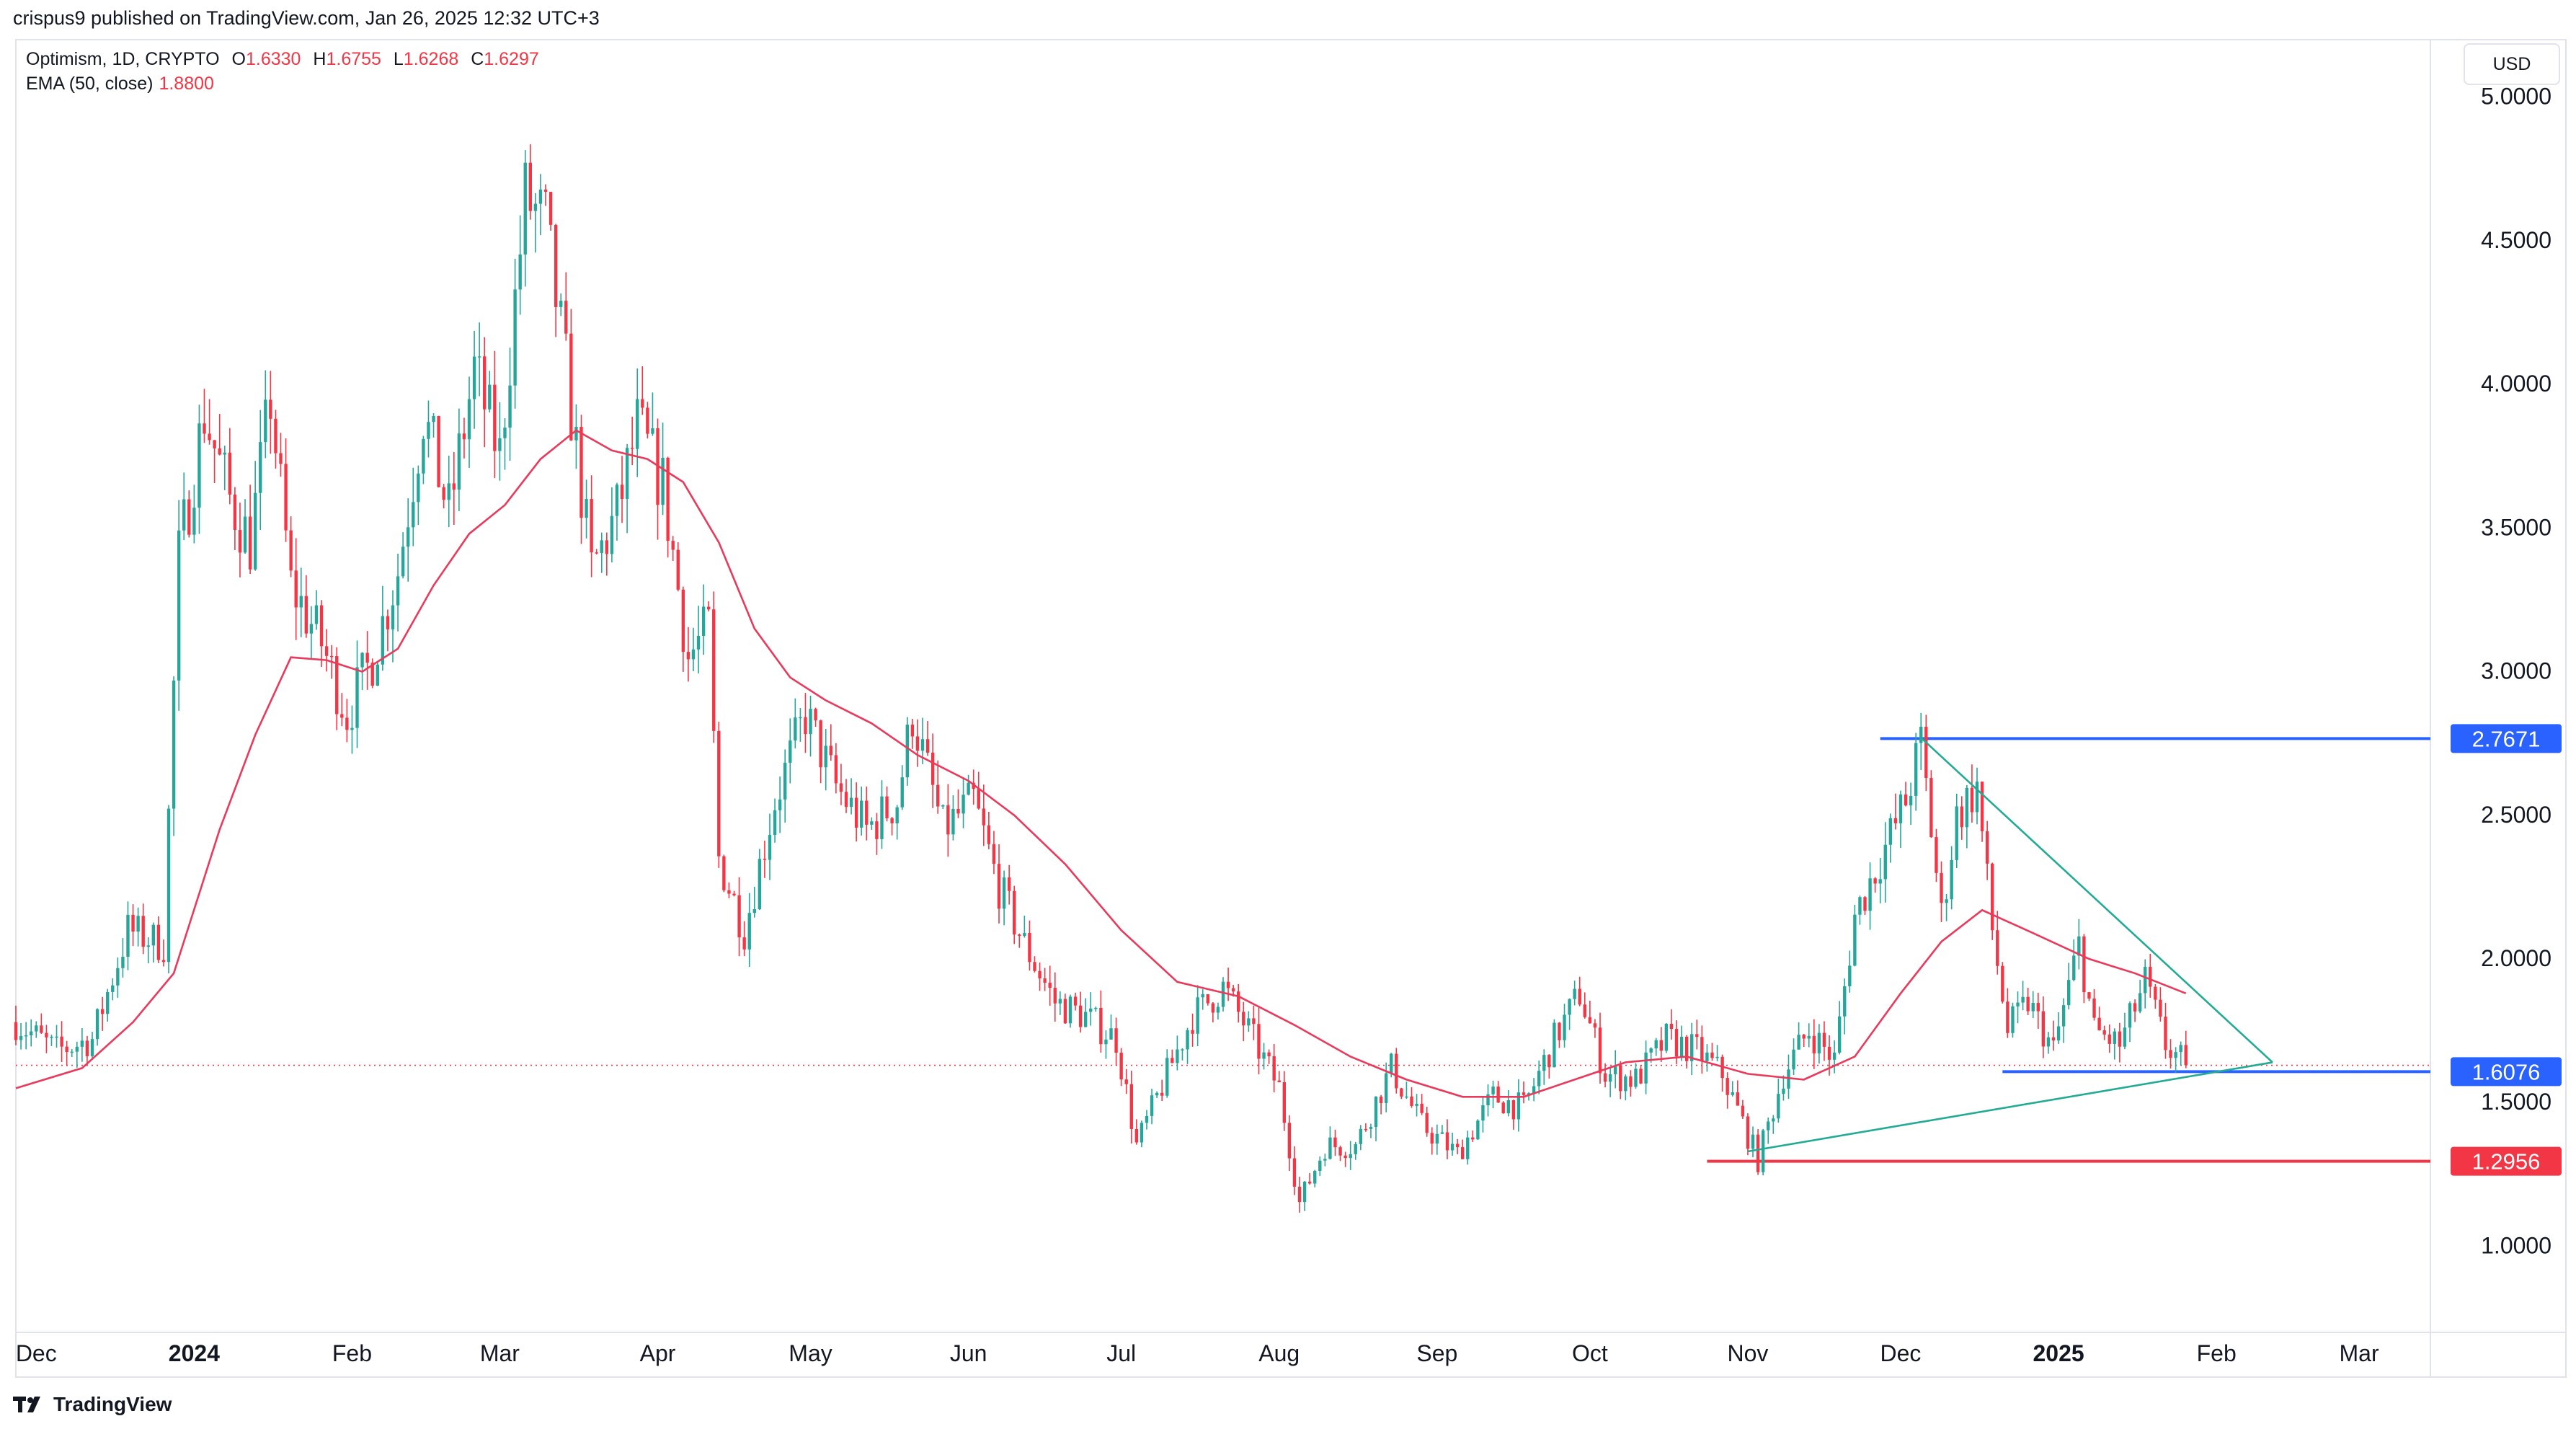 The height and width of the screenshot is (1429, 2576). I want to click on price-level-label: 1.2956, so click(2506, 1161).